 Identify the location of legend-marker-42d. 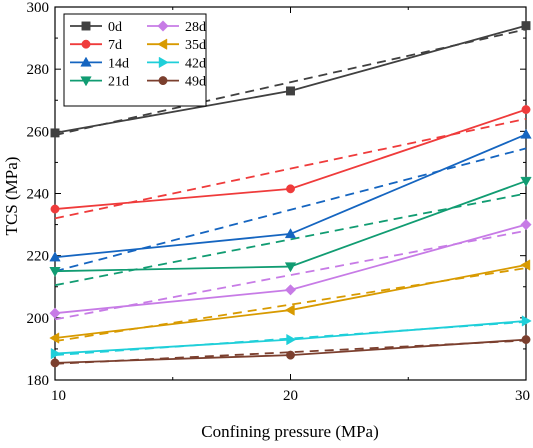
(163, 62).